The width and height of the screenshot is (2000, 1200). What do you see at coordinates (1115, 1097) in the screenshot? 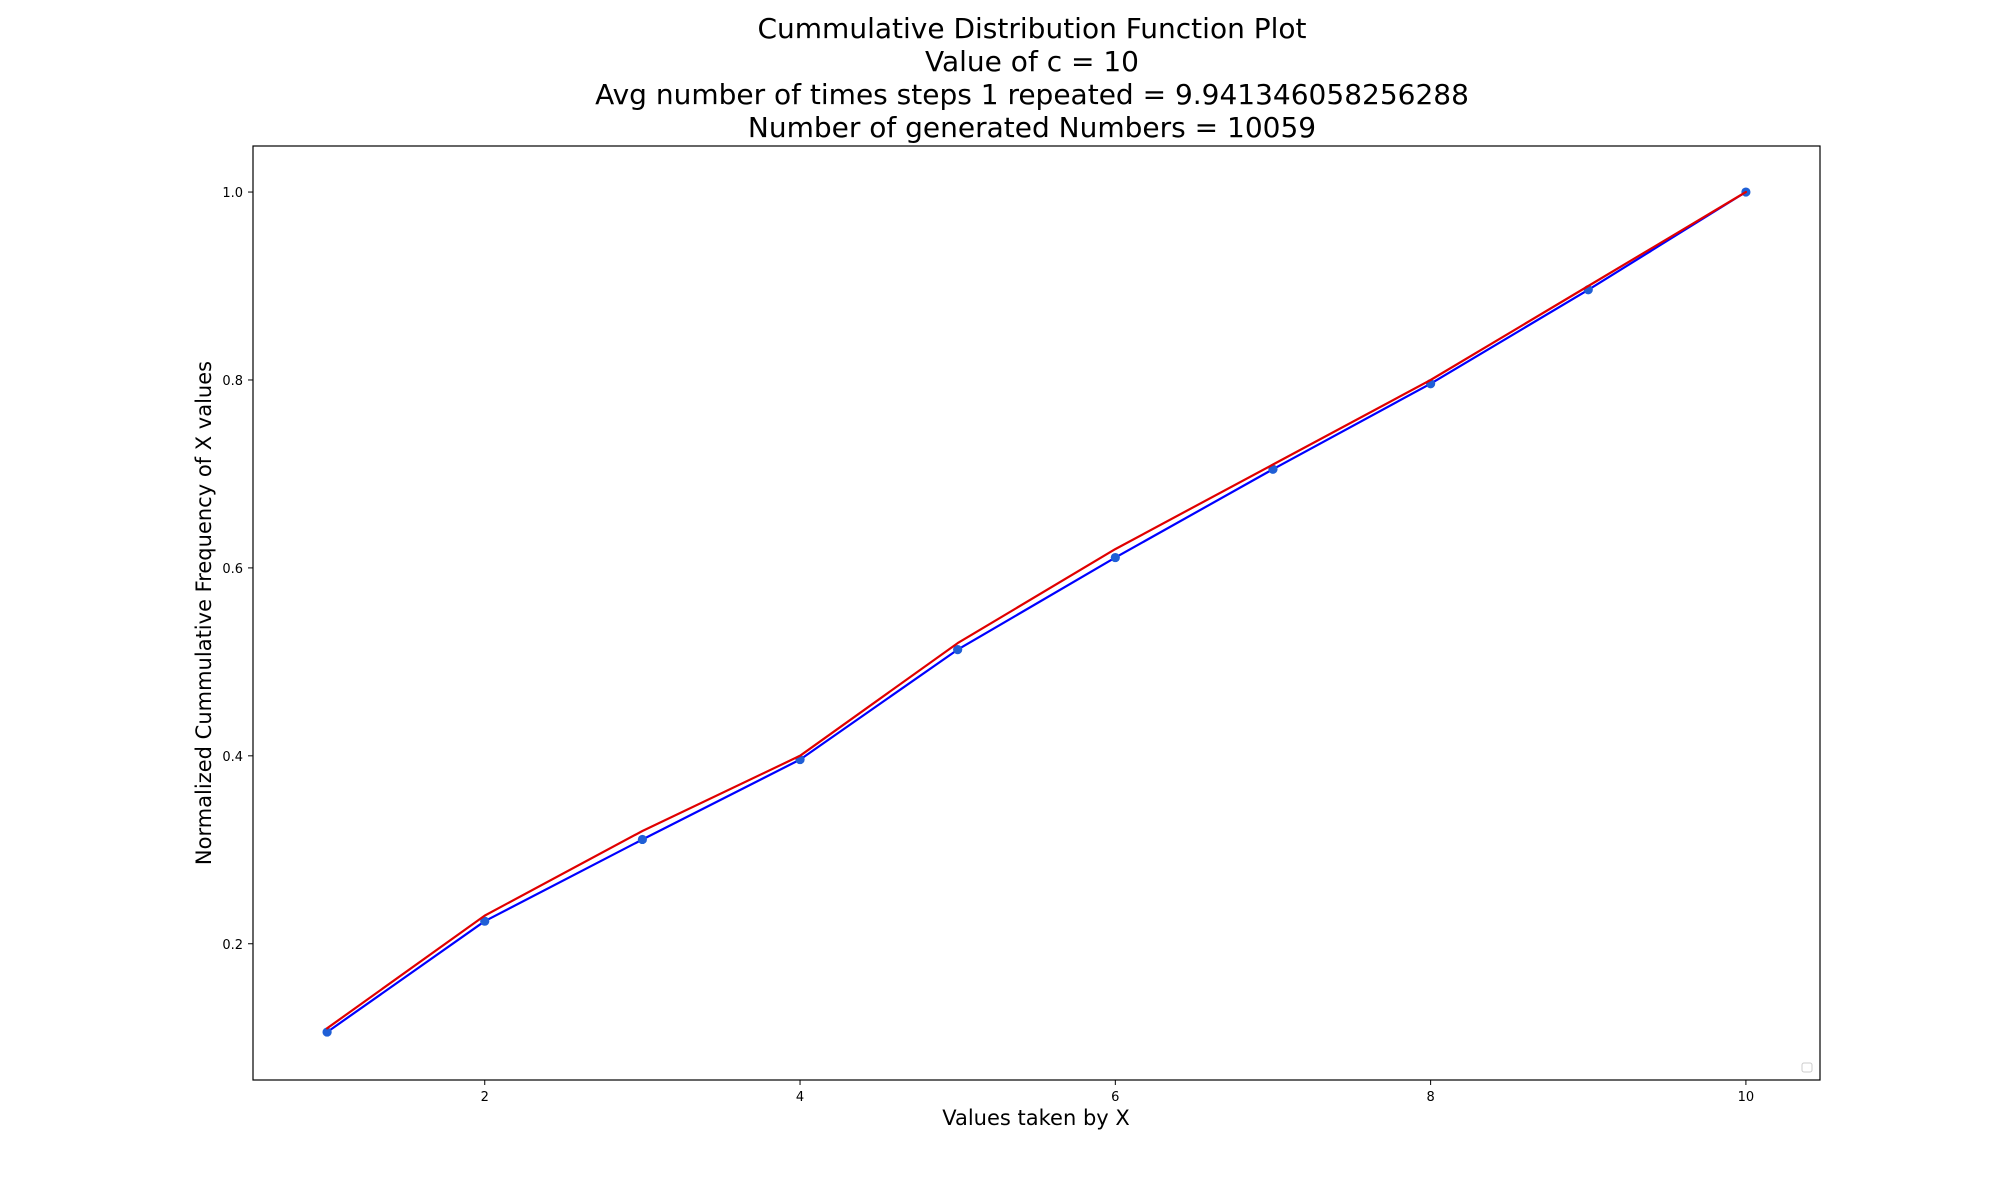
I see `x-tick-label: 6` at bounding box center [1115, 1097].